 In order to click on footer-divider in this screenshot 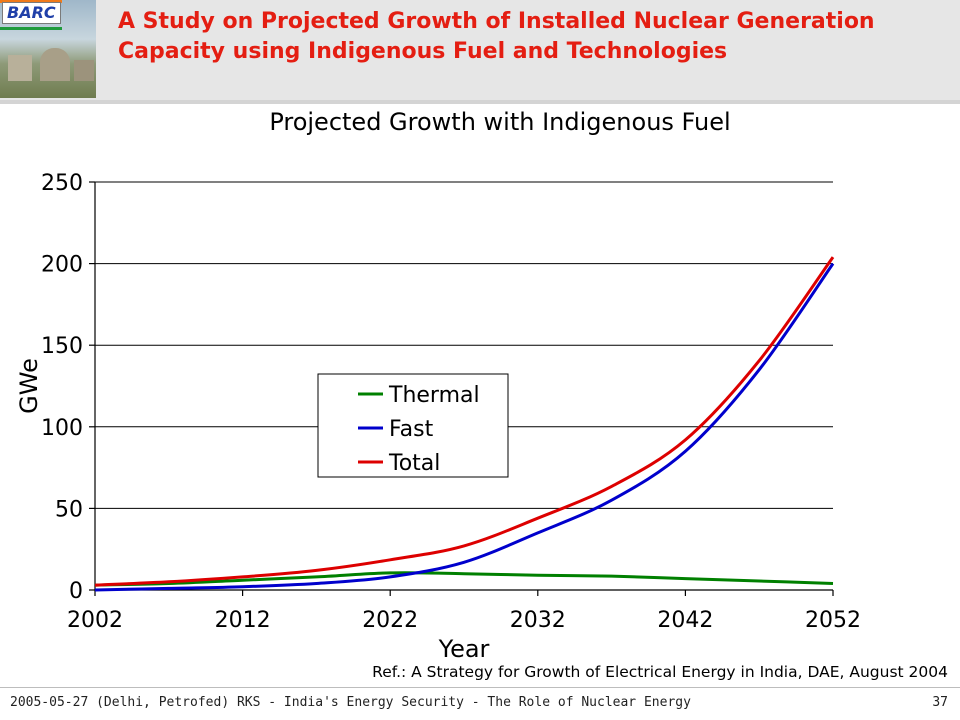, I will do `click(480, 687)`.